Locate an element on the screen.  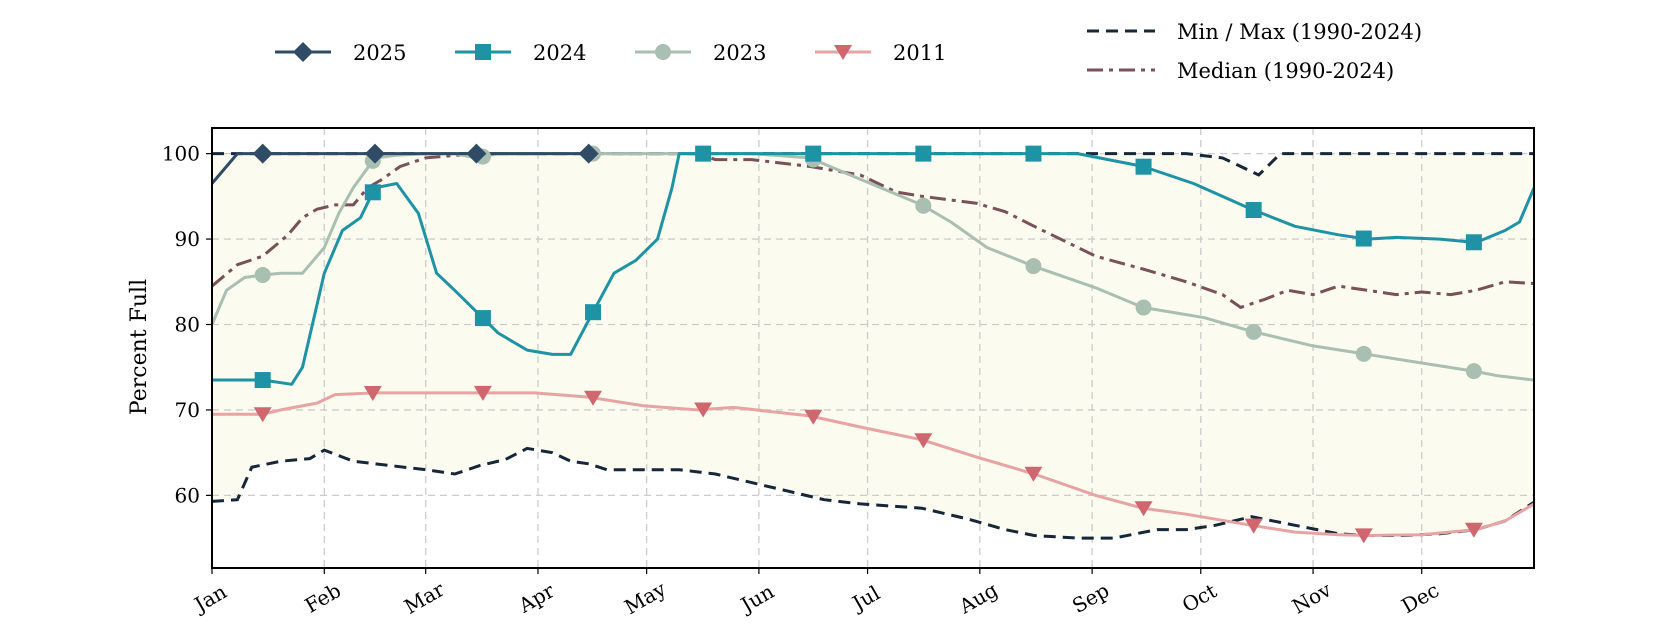
y-tick-label: 60 is located at coordinates (187, 495).